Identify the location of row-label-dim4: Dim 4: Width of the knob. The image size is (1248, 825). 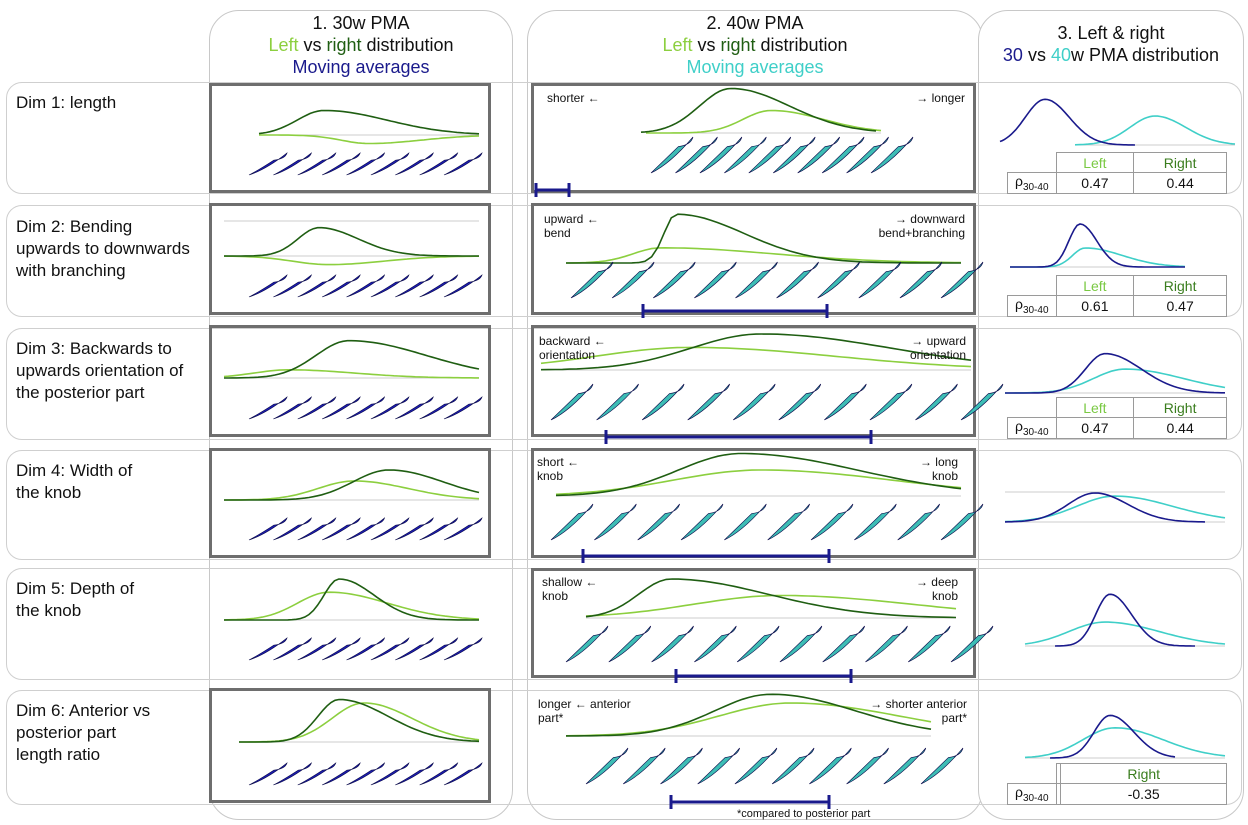
(74, 481).